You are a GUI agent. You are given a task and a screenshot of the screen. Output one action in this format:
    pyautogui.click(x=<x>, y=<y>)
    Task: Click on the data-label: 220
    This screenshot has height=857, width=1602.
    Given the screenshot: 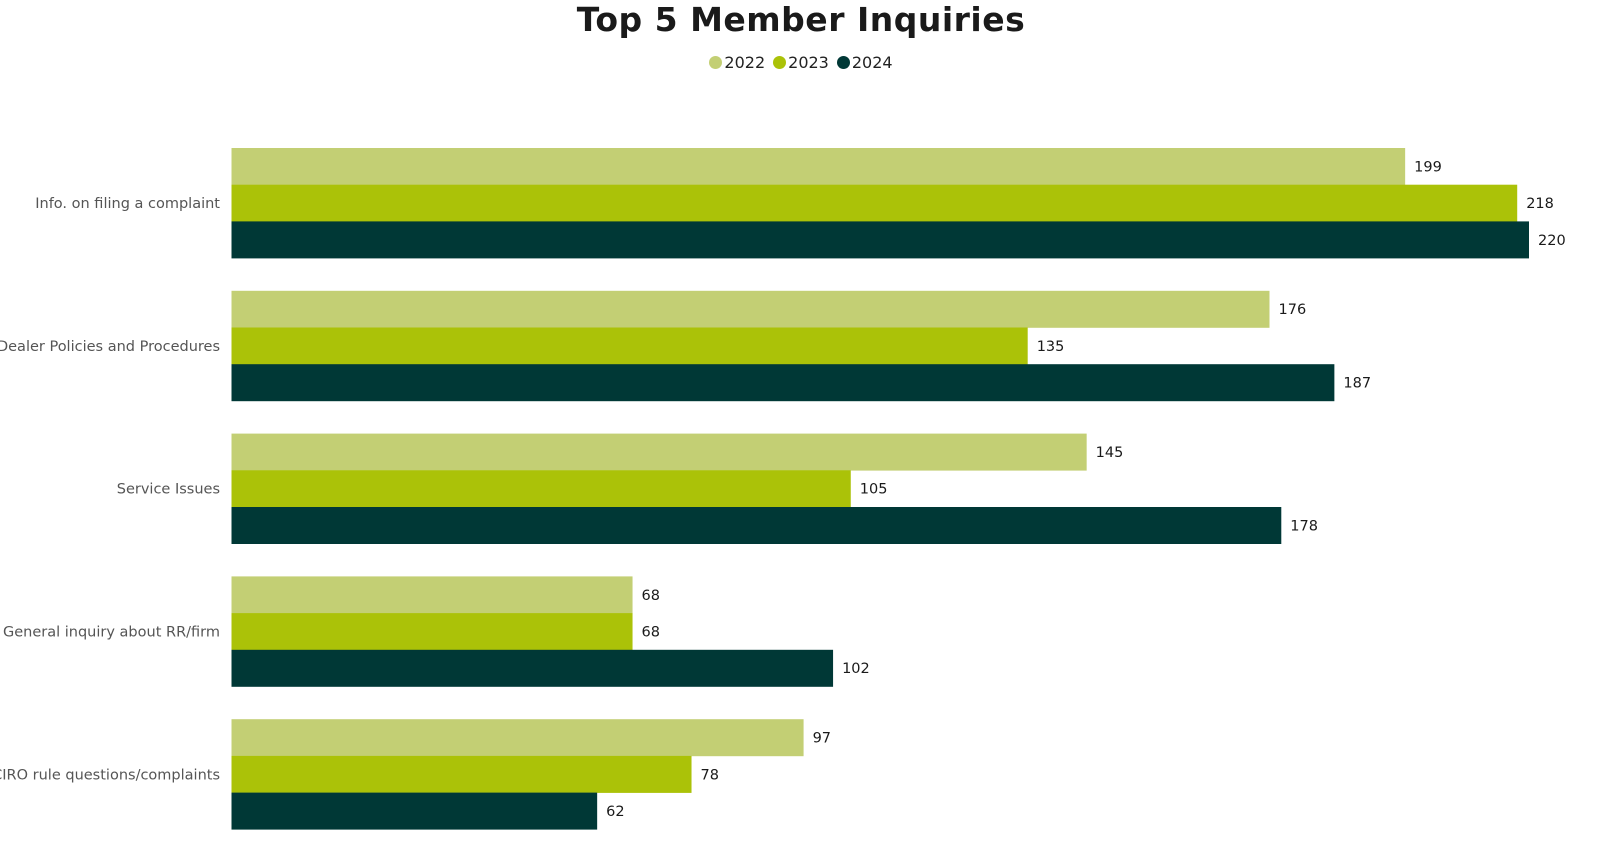 What is the action you would take?
    pyautogui.click(x=1552, y=241)
    